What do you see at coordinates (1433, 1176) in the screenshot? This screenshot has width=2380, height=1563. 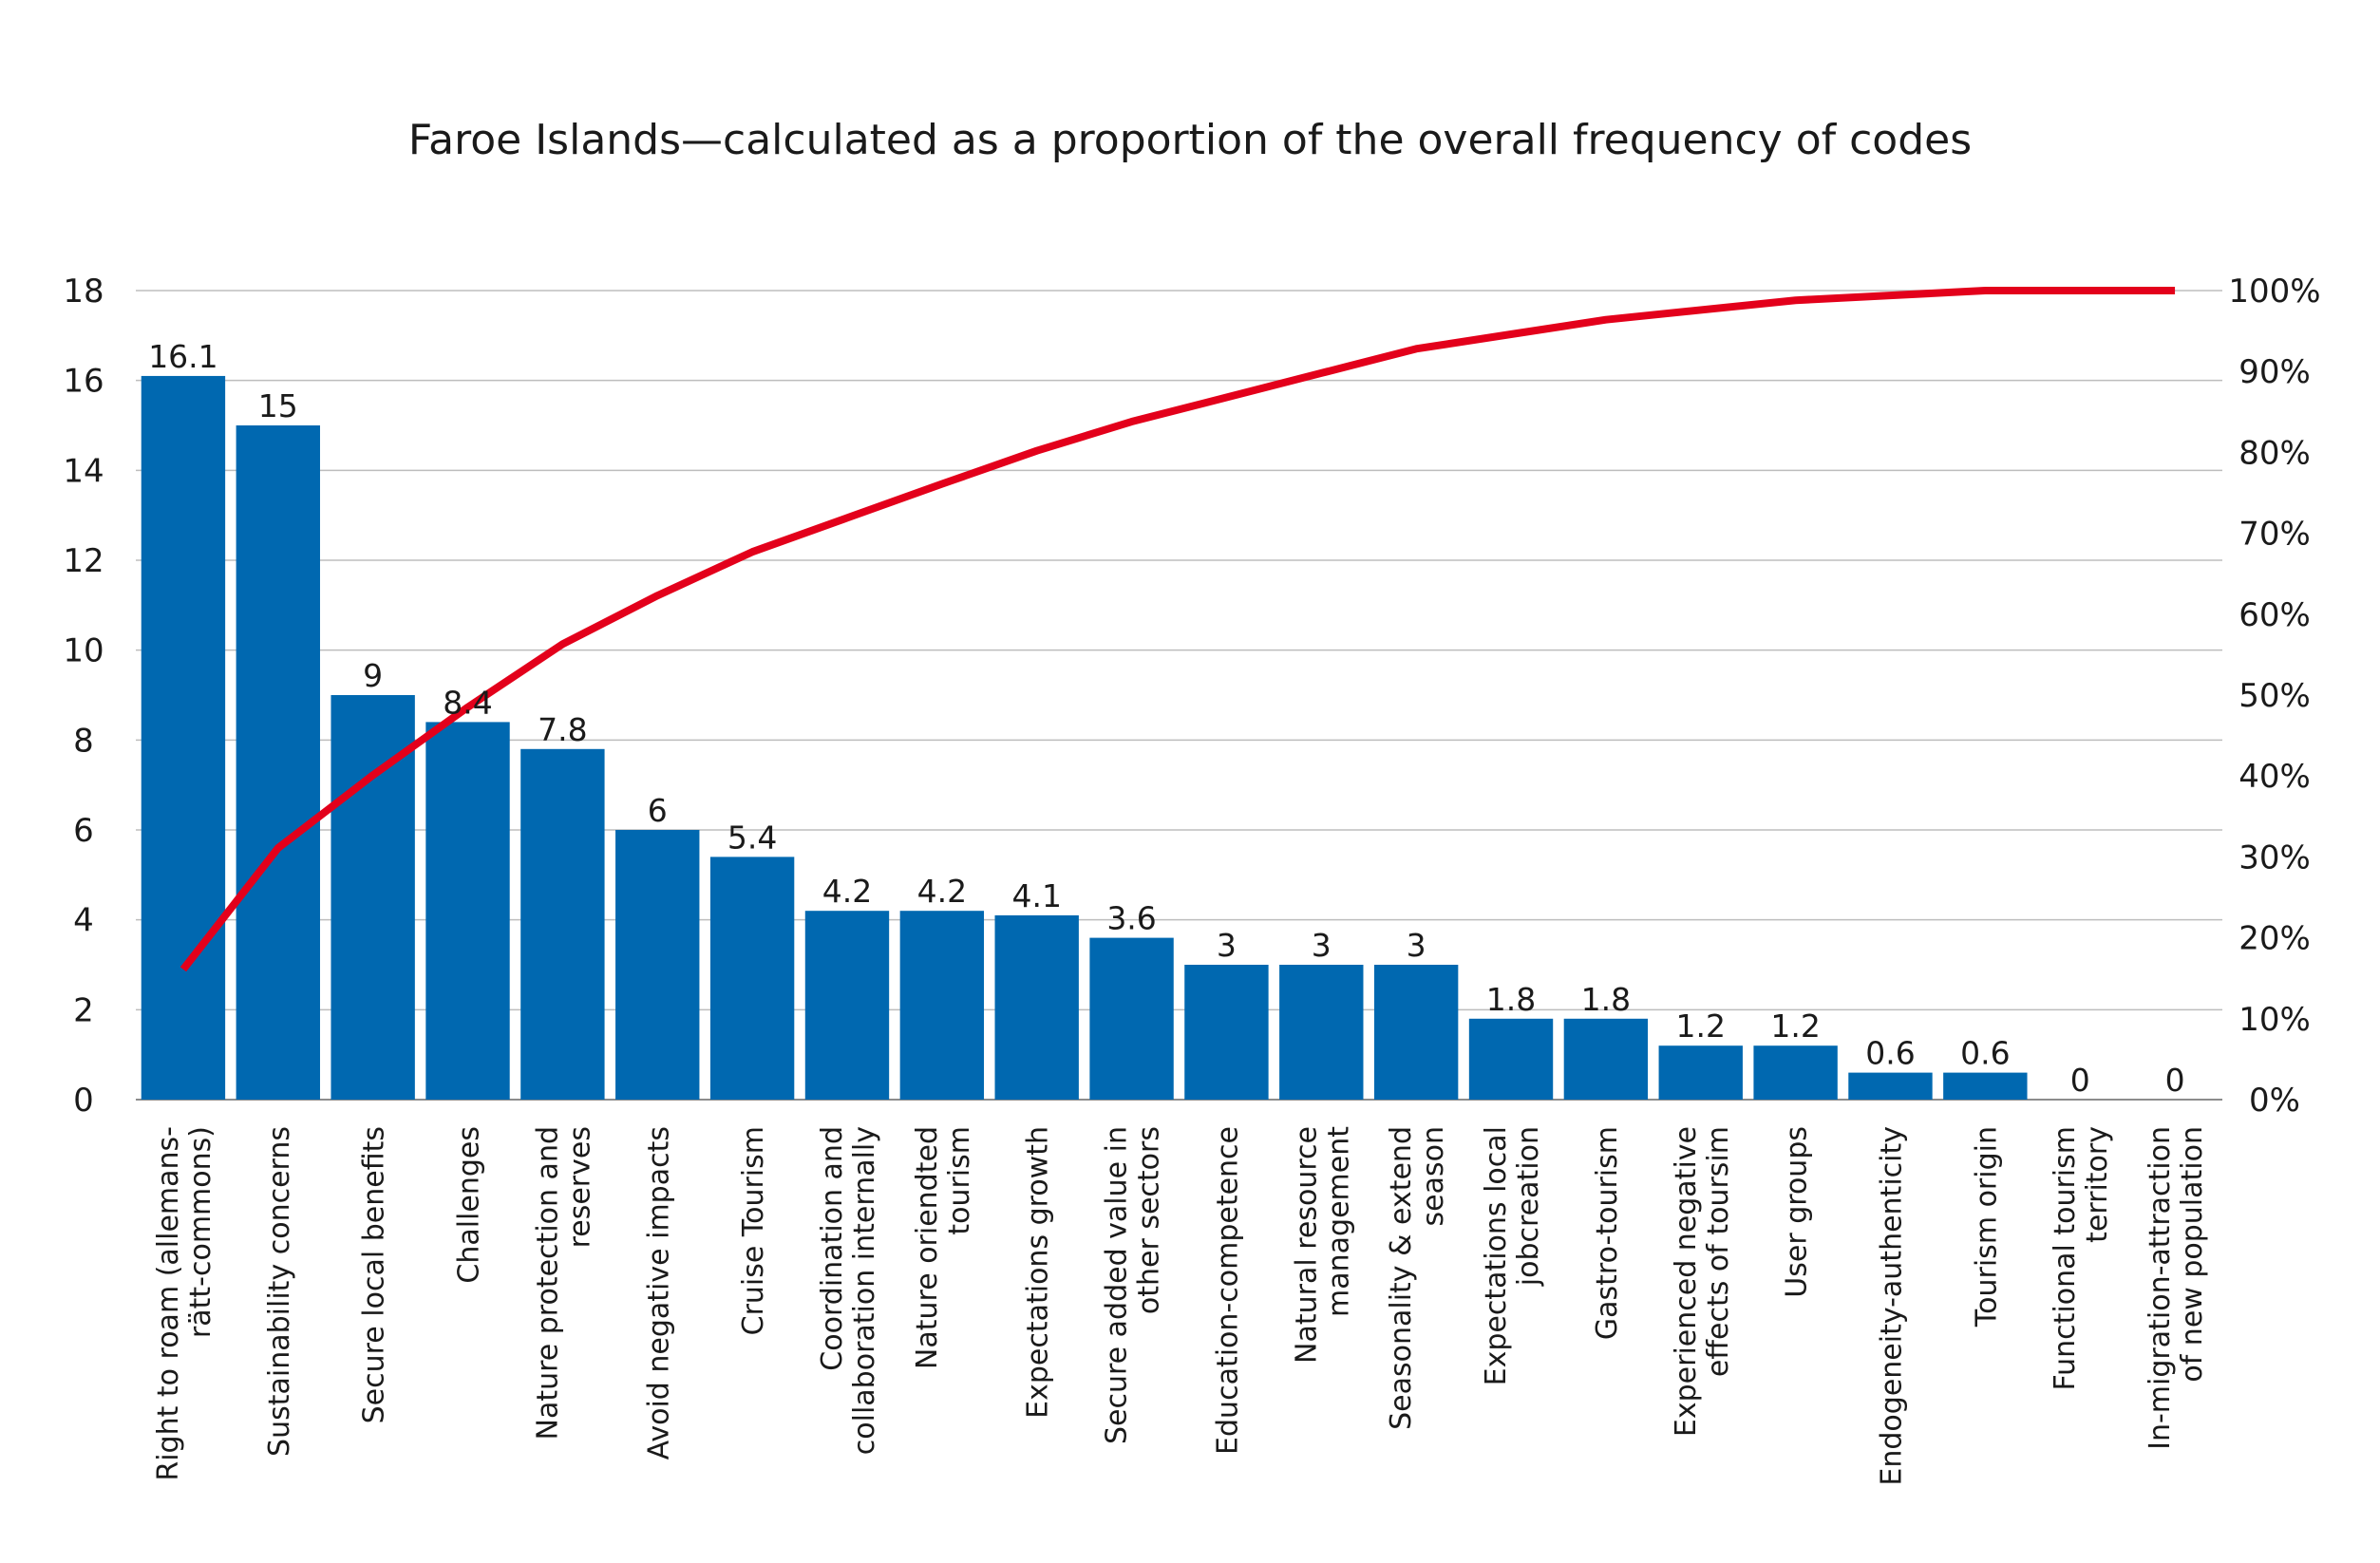 I see `category-label-line: season` at bounding box center [1433, 1176].